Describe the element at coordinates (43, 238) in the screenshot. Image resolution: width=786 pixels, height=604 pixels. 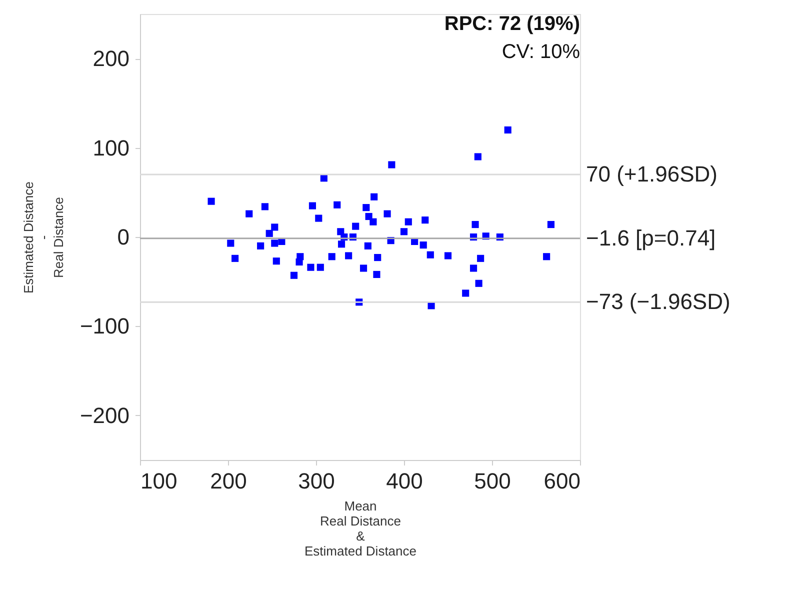
I see `y-axis-title: Estimated Distance - Real Distance` at that location.